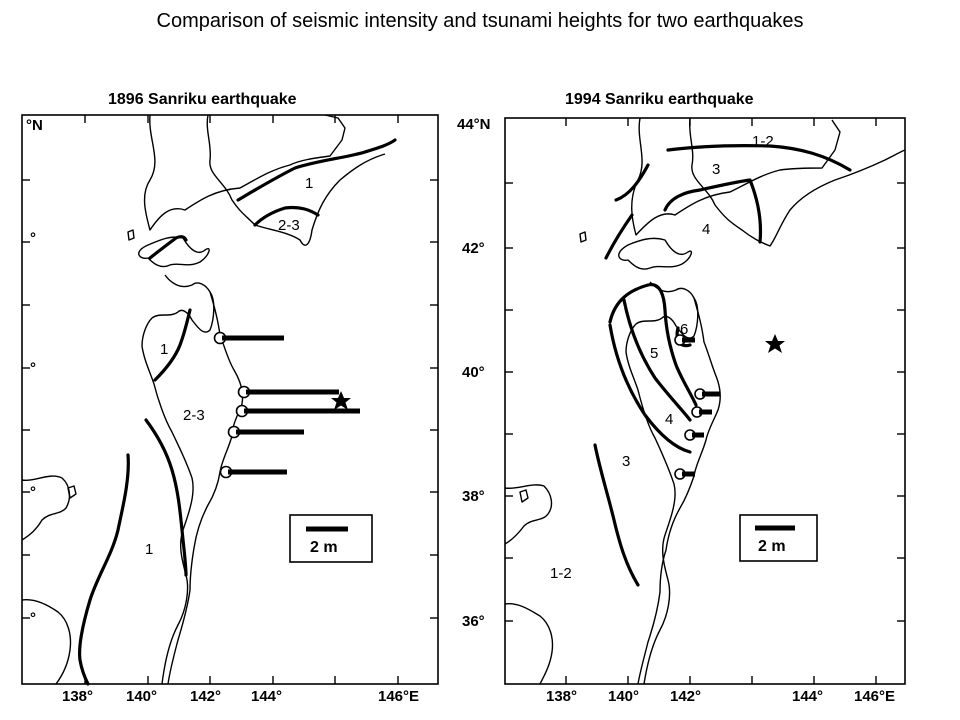  I want to click on intensity-label: 6, so click(684, 329).